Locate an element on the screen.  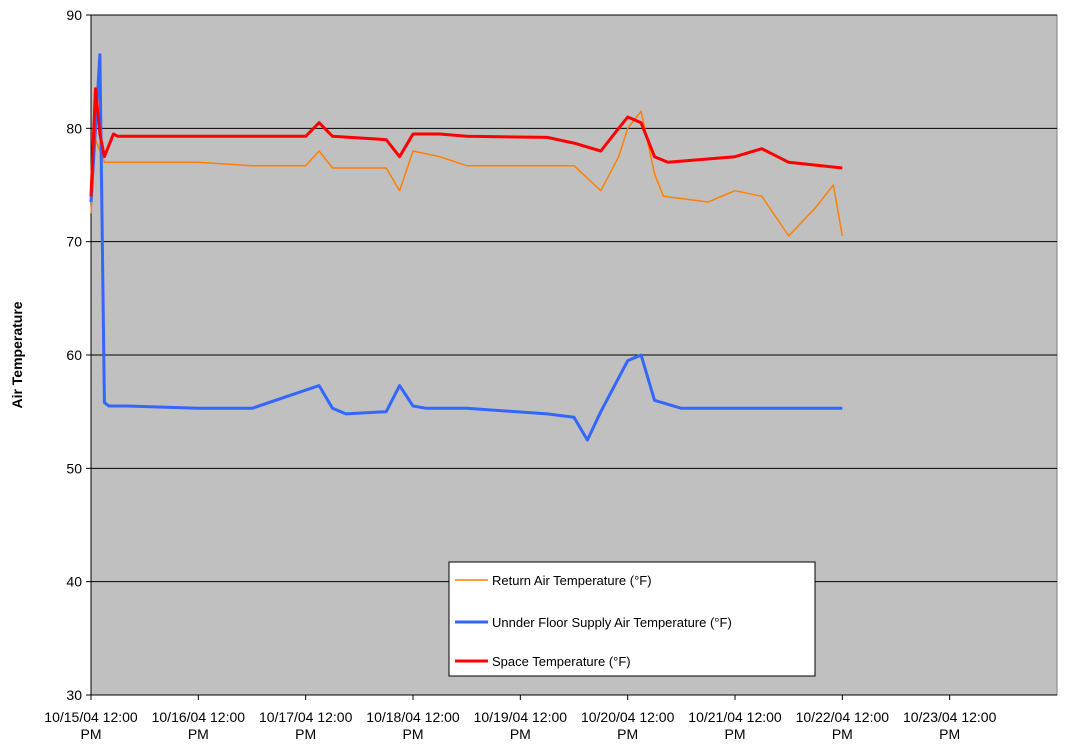
y-tick-label: 90 is located at coordinates (74, 15).